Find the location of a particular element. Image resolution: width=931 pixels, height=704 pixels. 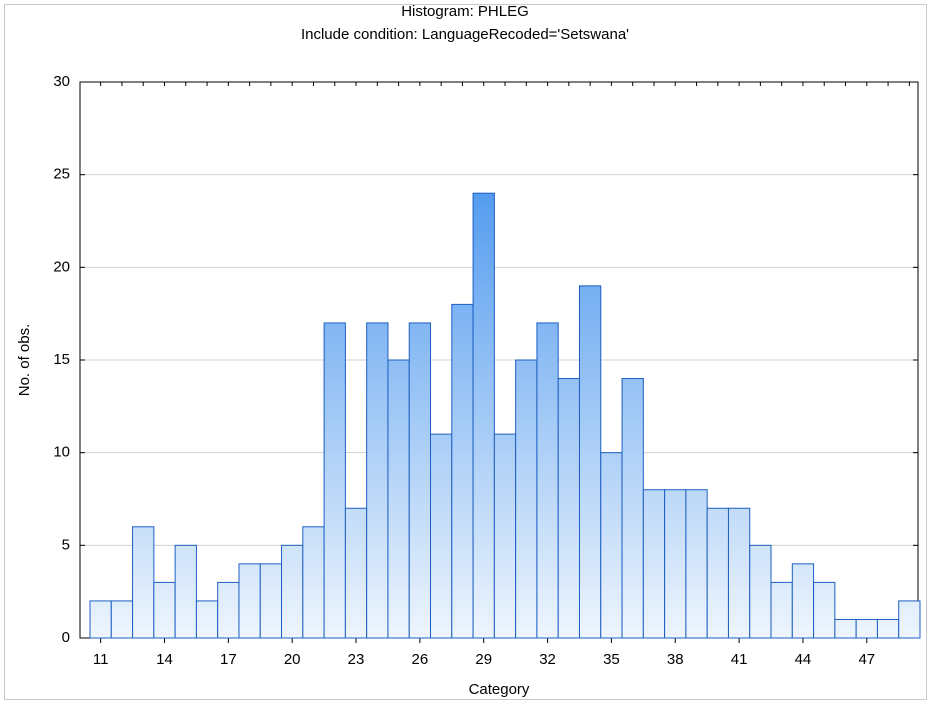

x-tick-label: 32 is located at coordinates (547, 659).